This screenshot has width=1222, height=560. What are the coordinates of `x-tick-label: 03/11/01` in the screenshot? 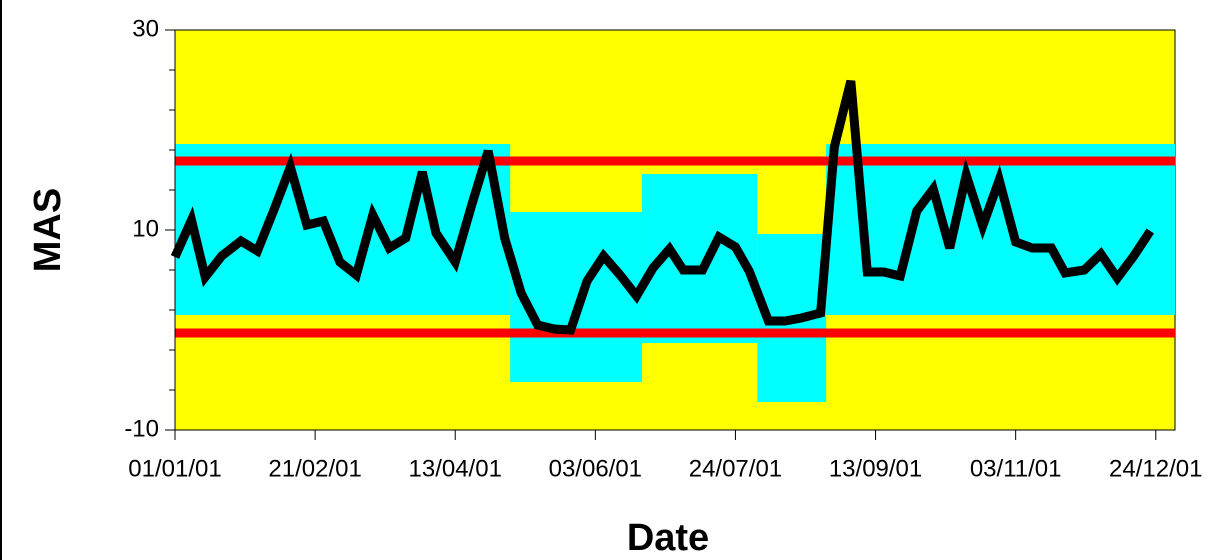 It's located at (1016, 468).